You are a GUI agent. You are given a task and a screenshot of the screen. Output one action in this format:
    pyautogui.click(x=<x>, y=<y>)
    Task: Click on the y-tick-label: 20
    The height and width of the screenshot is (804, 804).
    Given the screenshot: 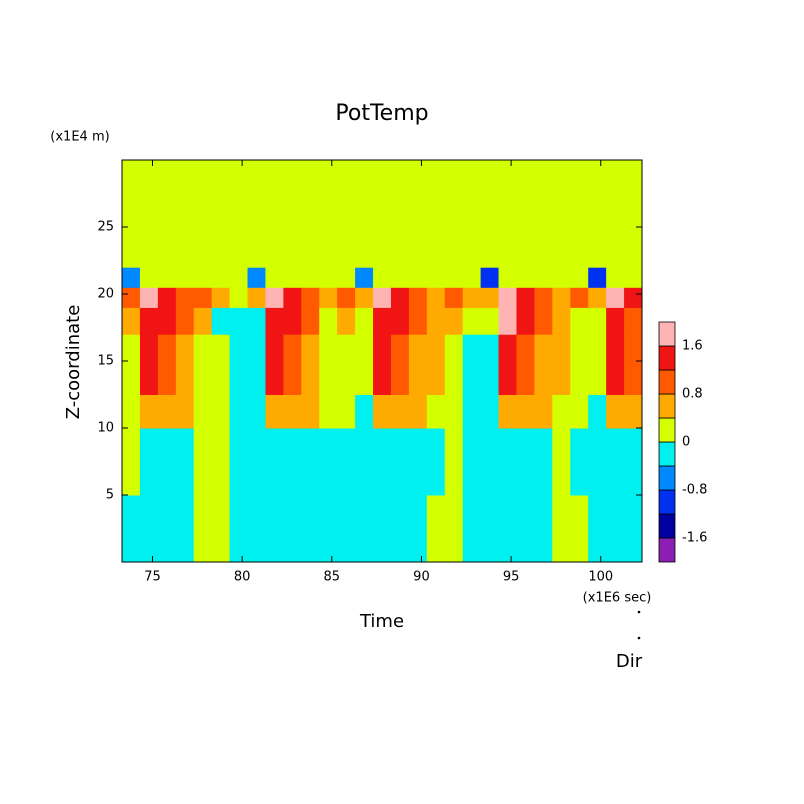 What is the action you would take?
    pyautogui.click(x=105, y=294)
    